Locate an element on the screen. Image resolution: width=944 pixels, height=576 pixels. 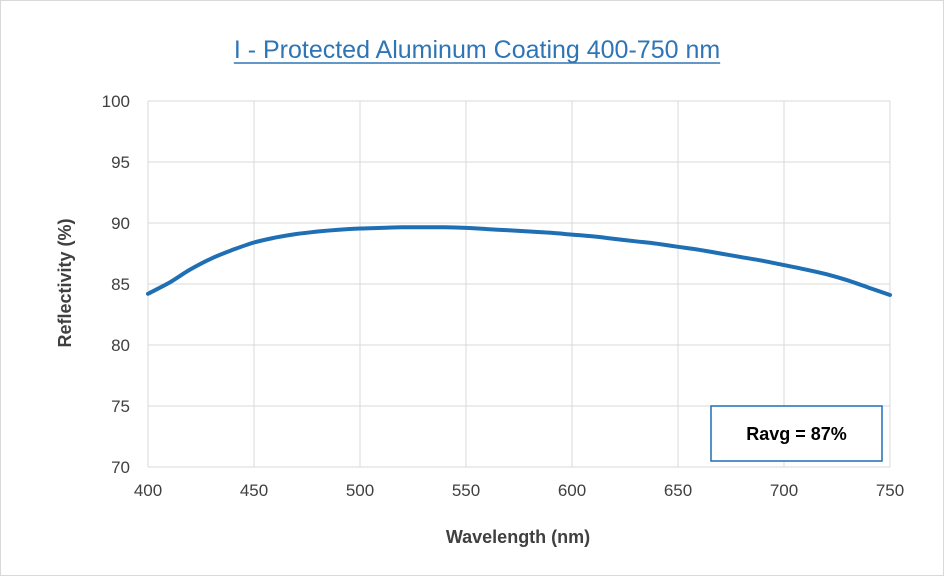
x-tick-label: 700 is located at coordinates (784, 490).